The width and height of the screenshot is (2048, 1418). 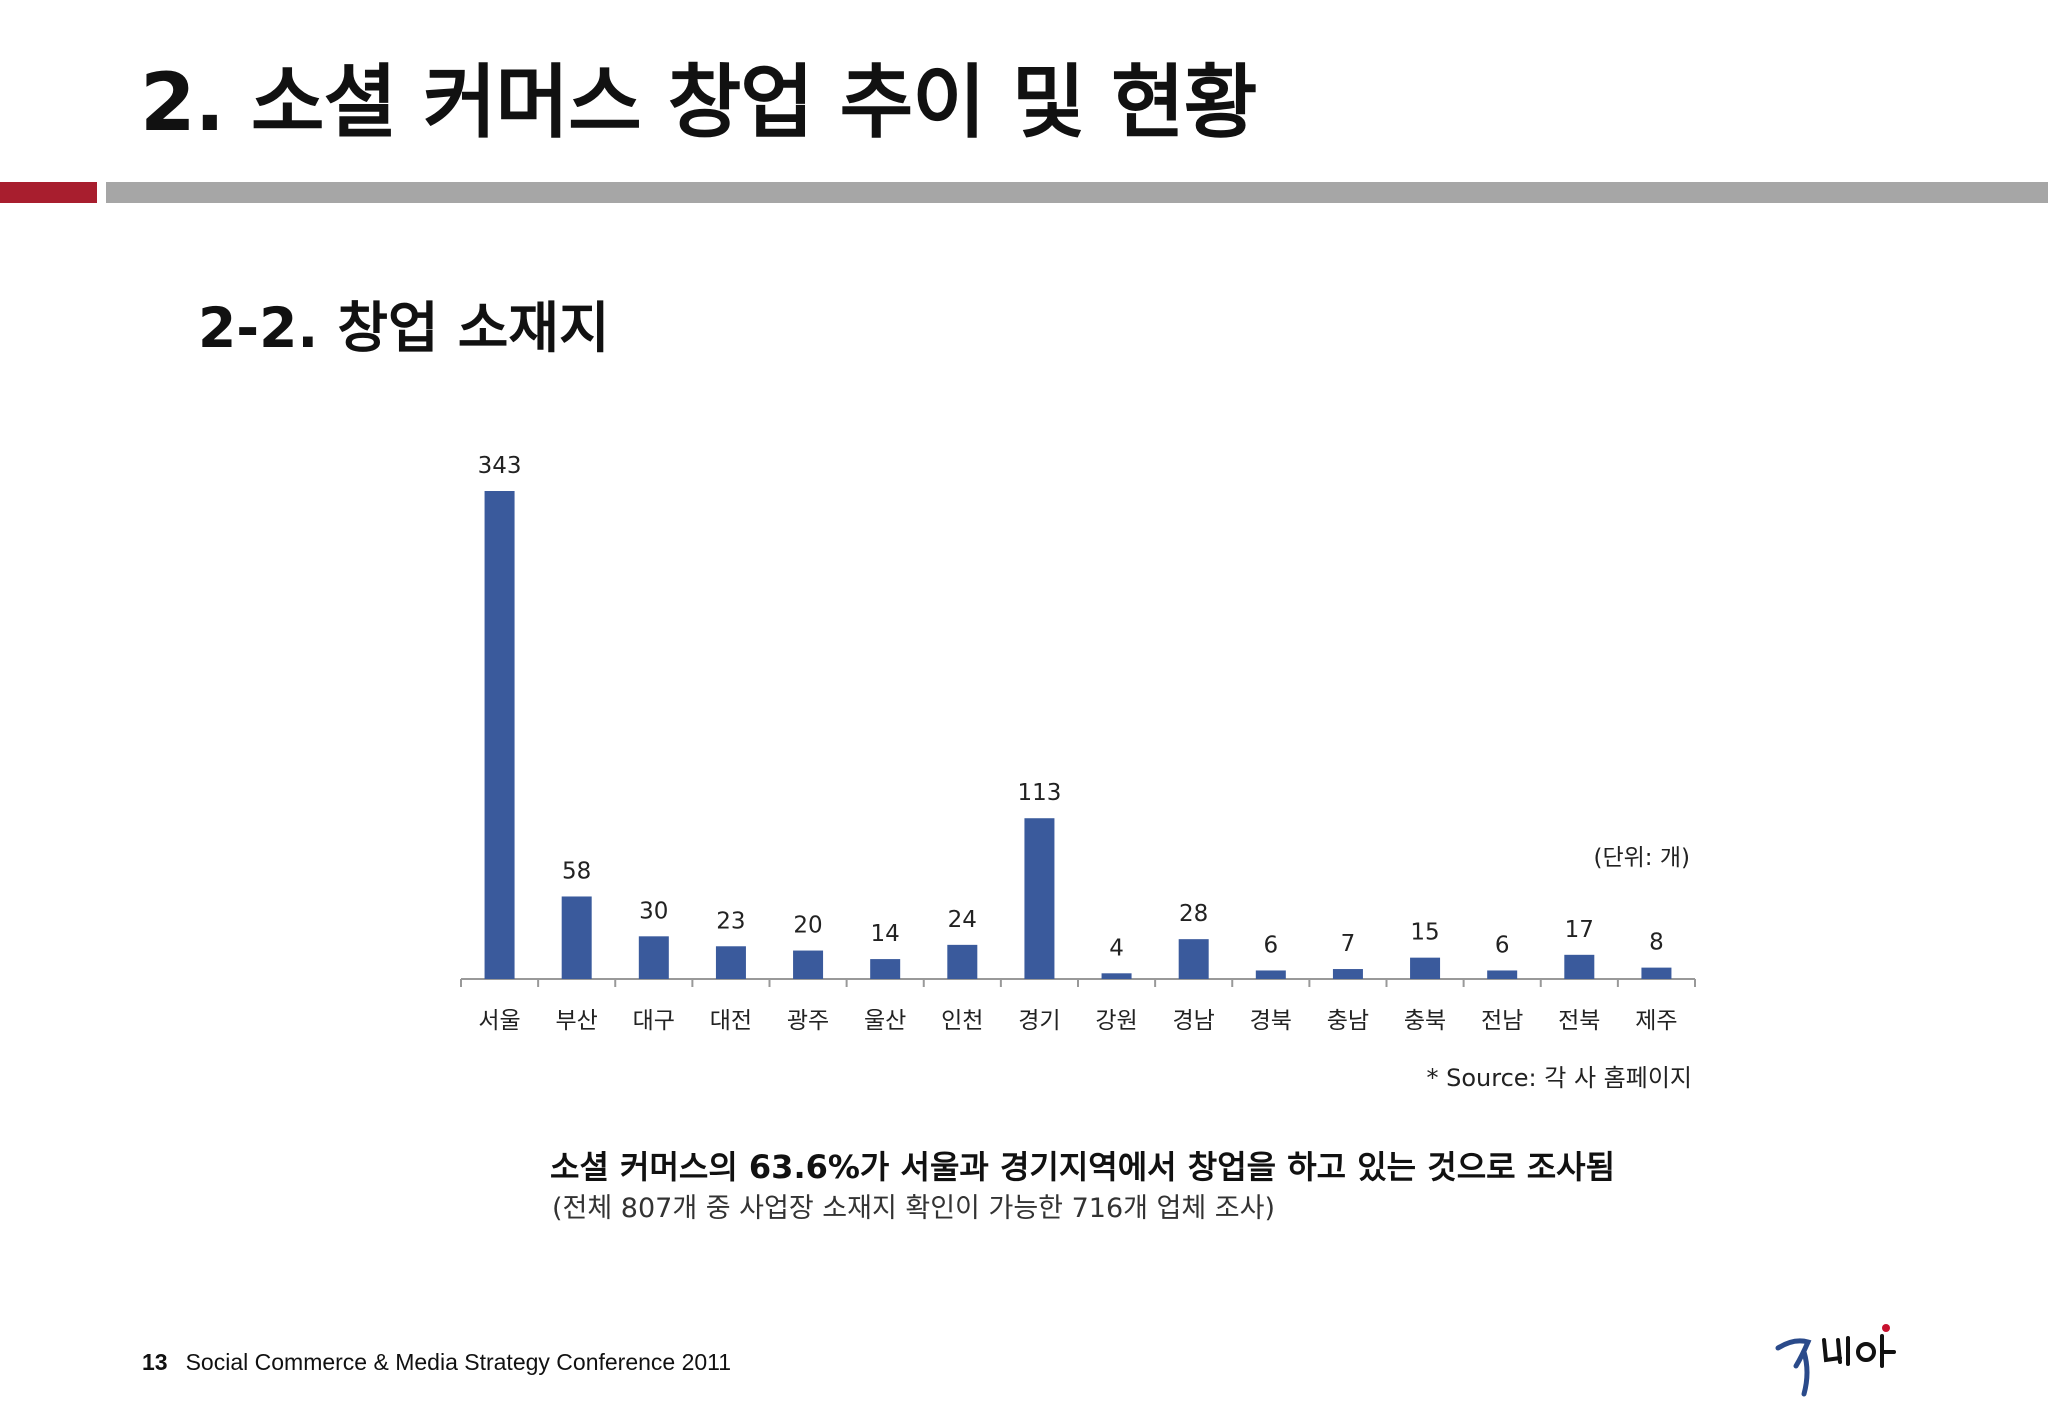 I want to click on unit-note: (단위: 개), so click(x=1642, y=858).